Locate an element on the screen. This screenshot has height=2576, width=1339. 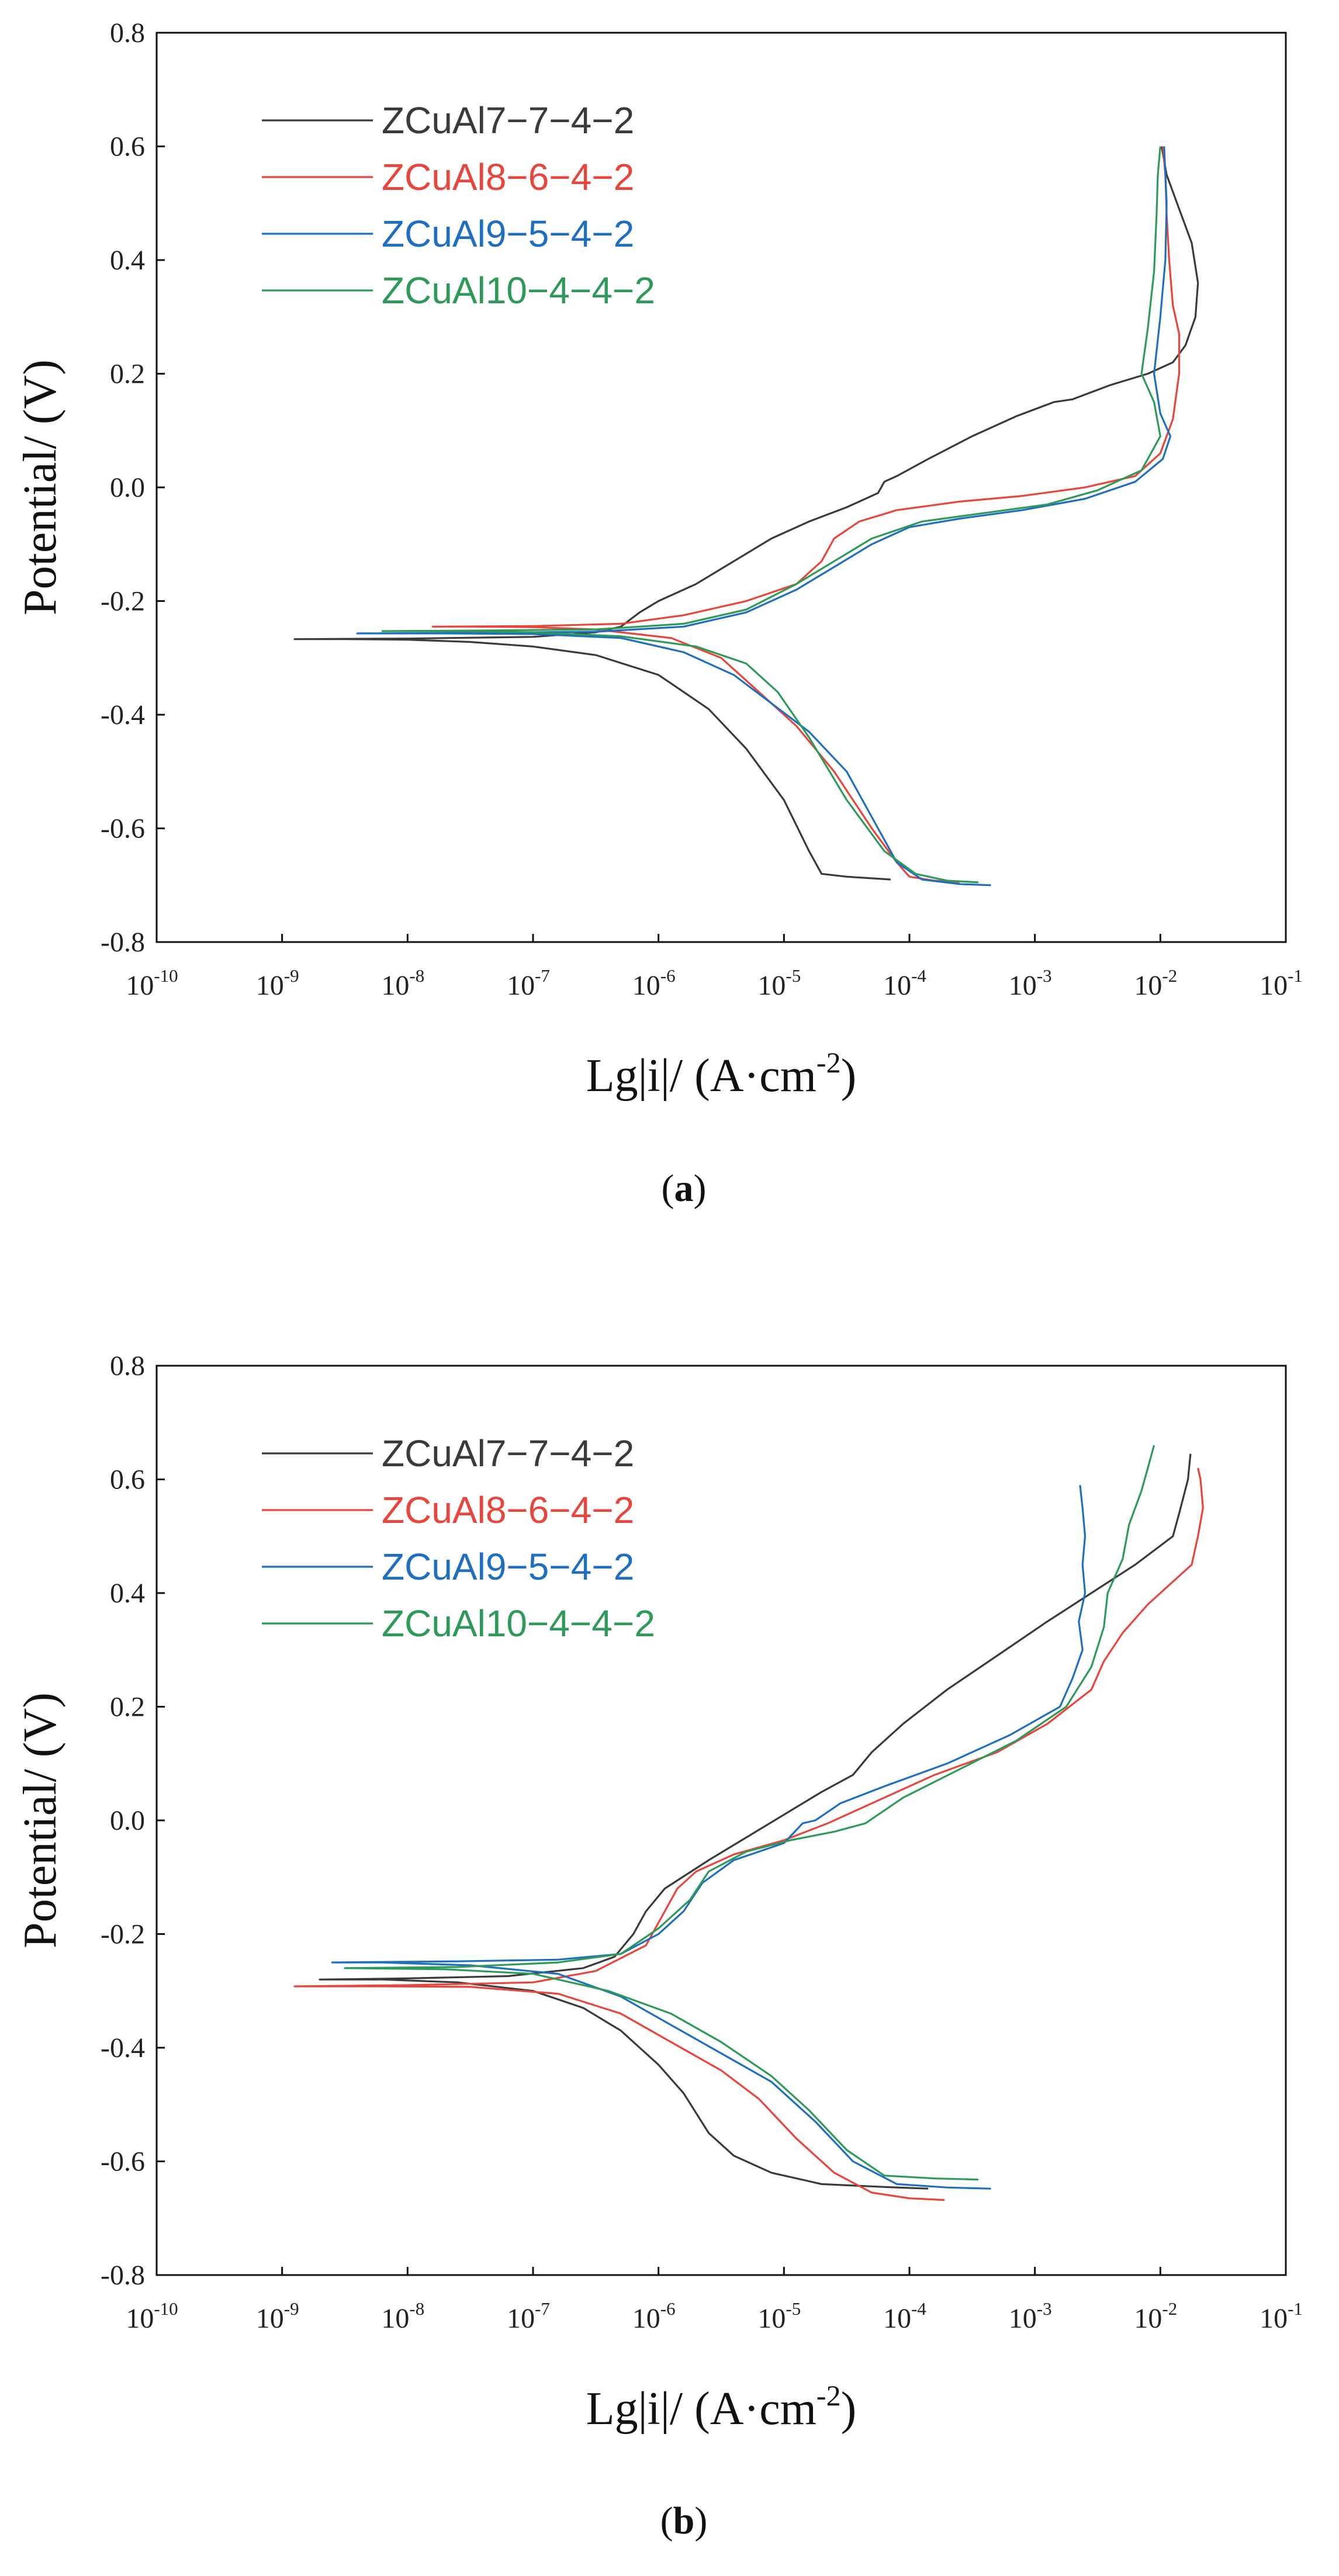
panel-label-a: (a) is located at coordinates (684, 1188).